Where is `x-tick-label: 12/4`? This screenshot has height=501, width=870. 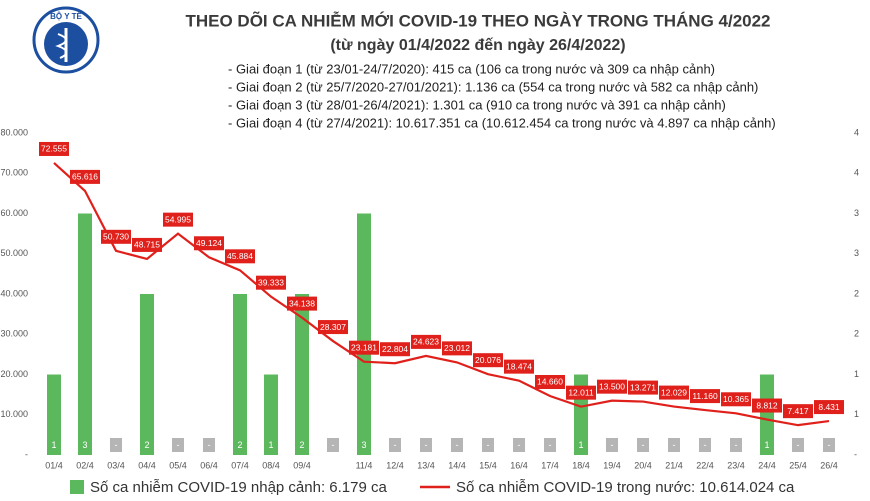
x-tick-label: 12/4 is located at coordinates (395, 465).